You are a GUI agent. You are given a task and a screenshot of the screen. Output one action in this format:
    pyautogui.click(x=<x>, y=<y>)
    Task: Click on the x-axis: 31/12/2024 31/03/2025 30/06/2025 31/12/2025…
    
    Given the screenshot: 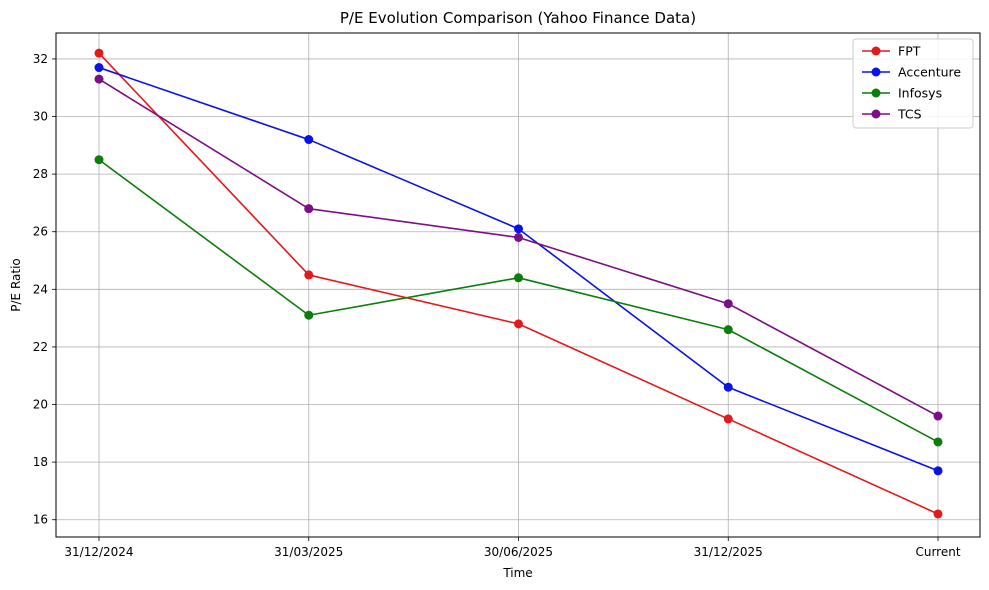 What is the action you would take?
    pyautogui.click(x=512, y=548)
    